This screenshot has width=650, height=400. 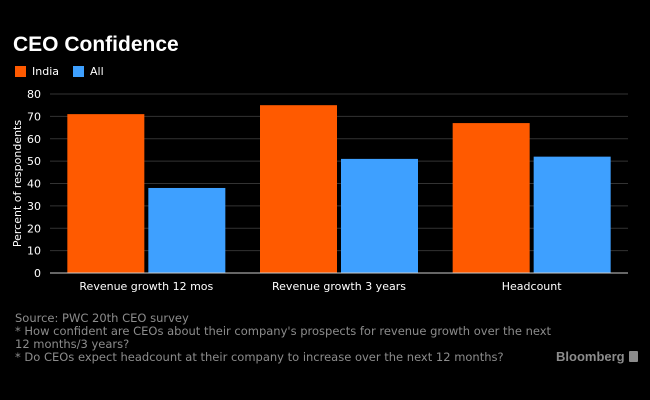 I want to click on y-axis-label: Percent of respondents, so click(x=17, y=183).